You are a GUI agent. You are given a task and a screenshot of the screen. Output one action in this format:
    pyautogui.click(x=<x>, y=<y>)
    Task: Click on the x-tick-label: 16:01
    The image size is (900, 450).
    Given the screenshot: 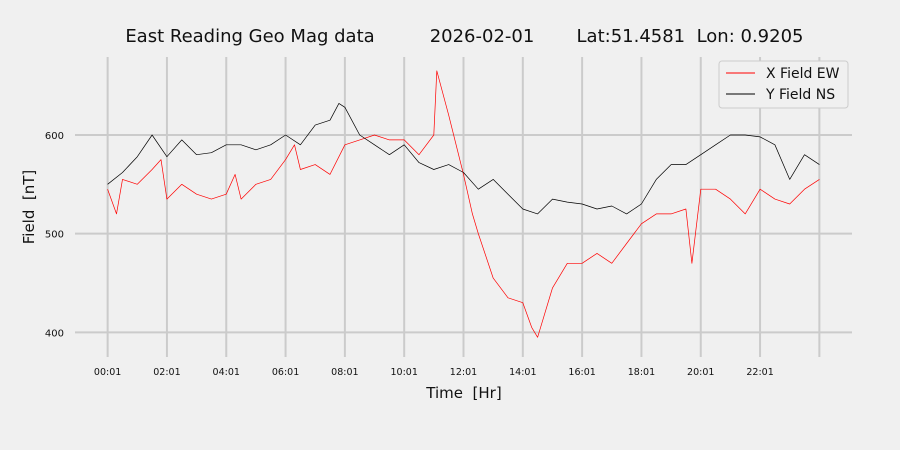 What is the action you would take?
    pyautogui.click(x=581, y=372)
    